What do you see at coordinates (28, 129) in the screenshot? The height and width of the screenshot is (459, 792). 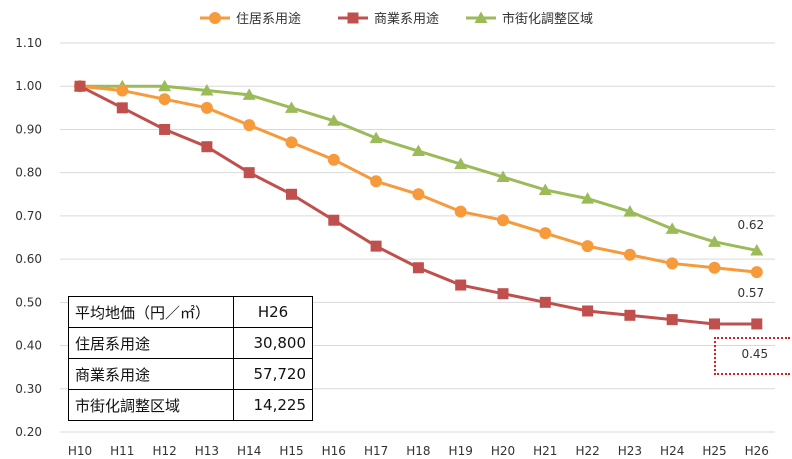 I see `y-tick-label: 0.90` at bounding box center [28, 129].